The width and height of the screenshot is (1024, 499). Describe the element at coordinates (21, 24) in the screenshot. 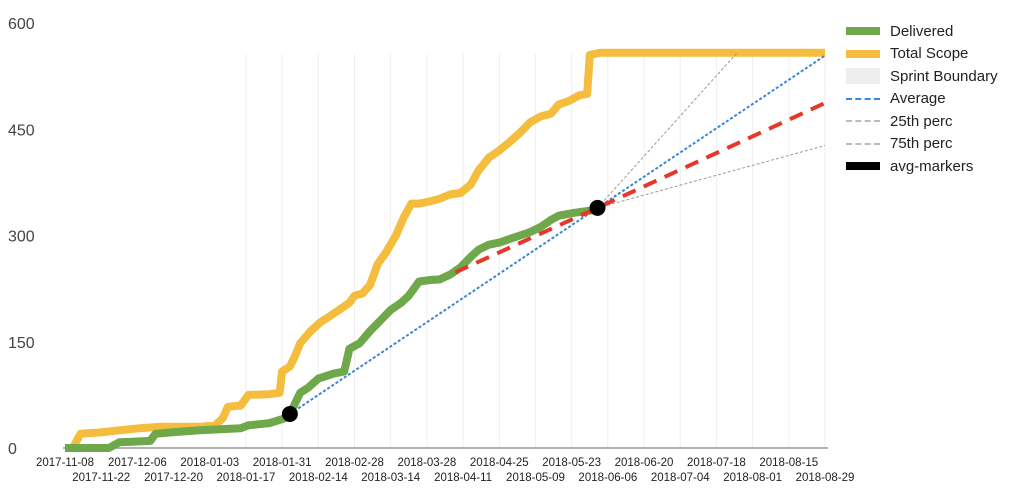

I see `y-tick-label: 600` at that location.